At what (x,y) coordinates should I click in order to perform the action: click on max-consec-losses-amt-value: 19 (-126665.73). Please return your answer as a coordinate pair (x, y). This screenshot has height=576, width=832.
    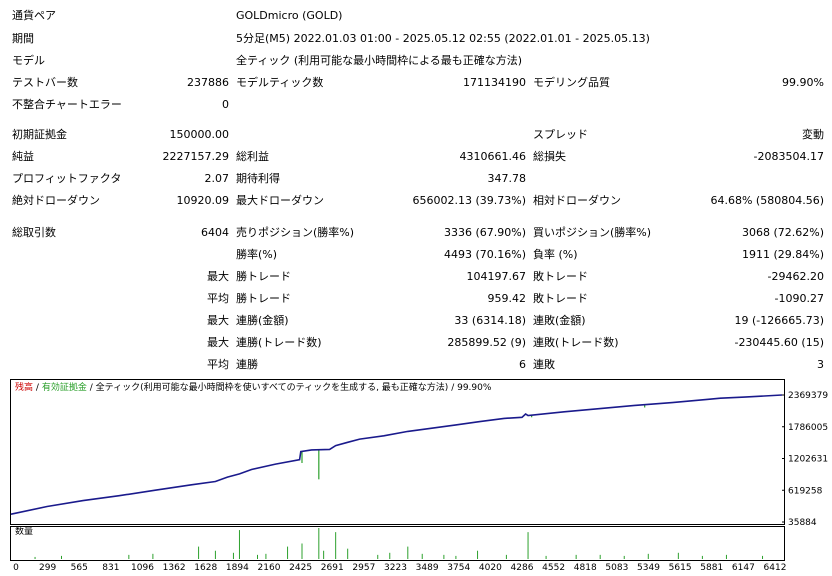
    Looking at the image, I should click on (779, 320).